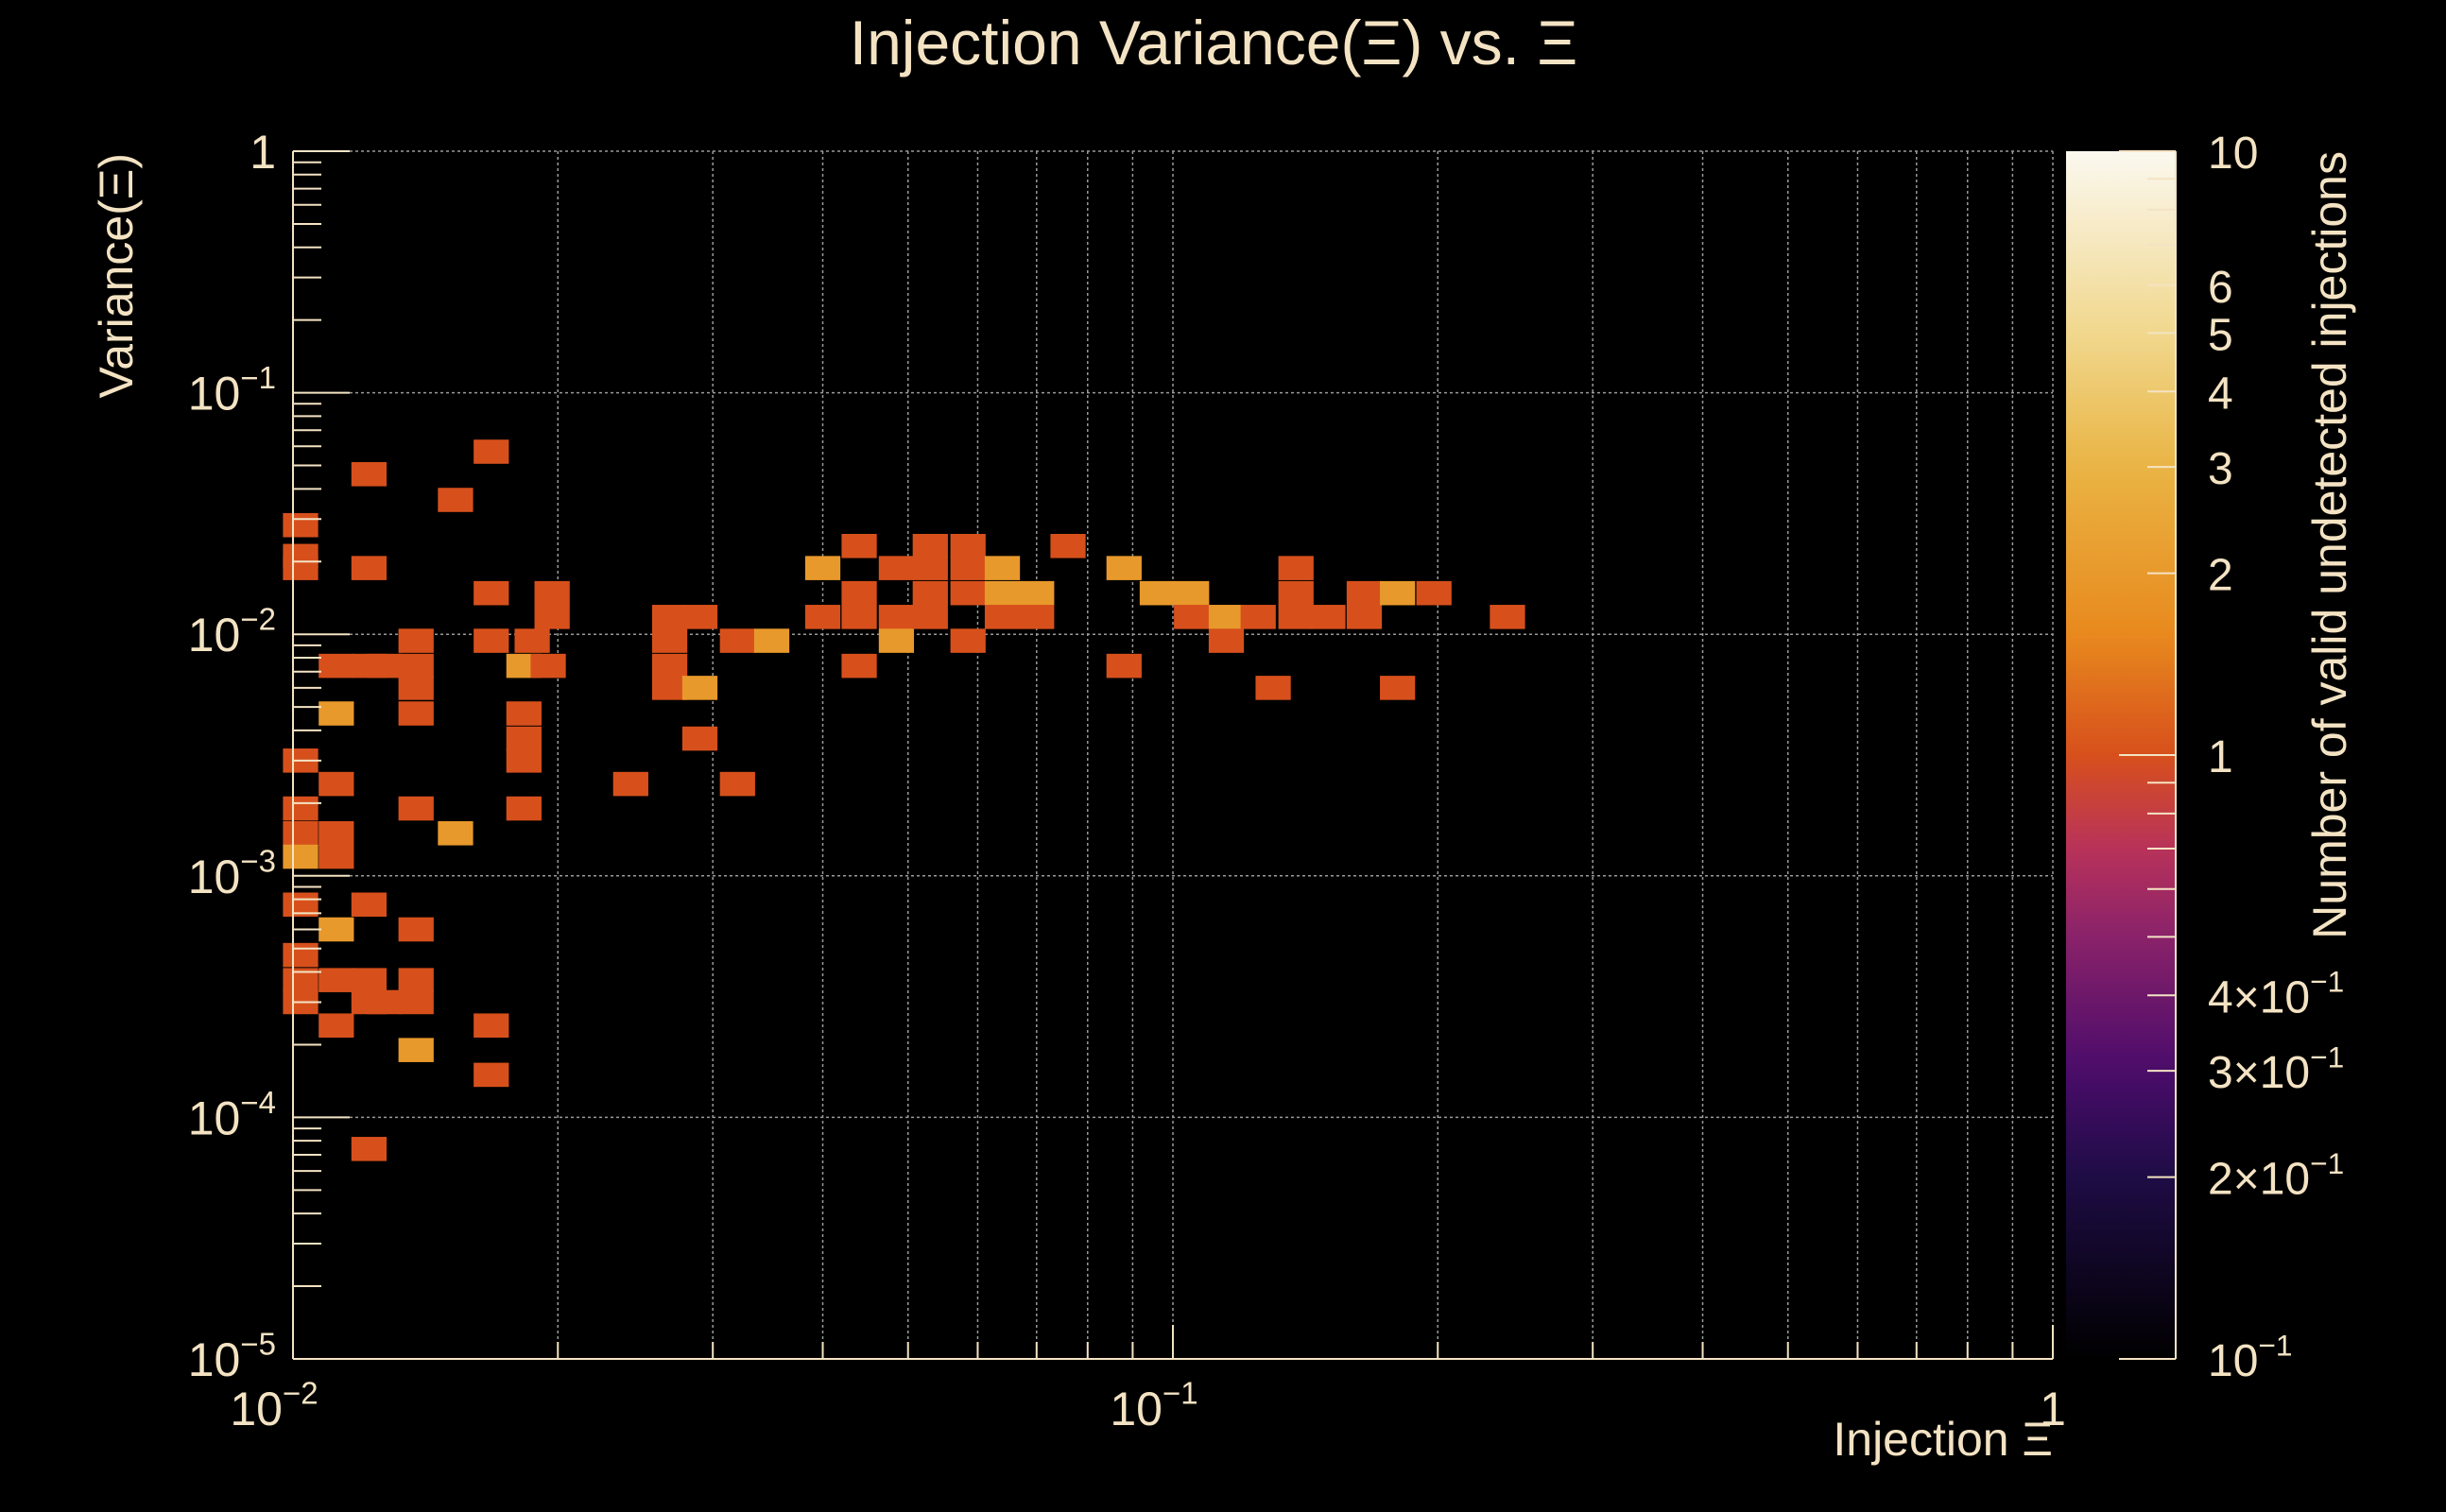 This screenshot has width=2446, height=1512. What do you see at coordinates (2276, 1069) in the screenshot?
I see `colorbar-tick-label: 3×10⁻¹` at bounding box center [2276, 1069].